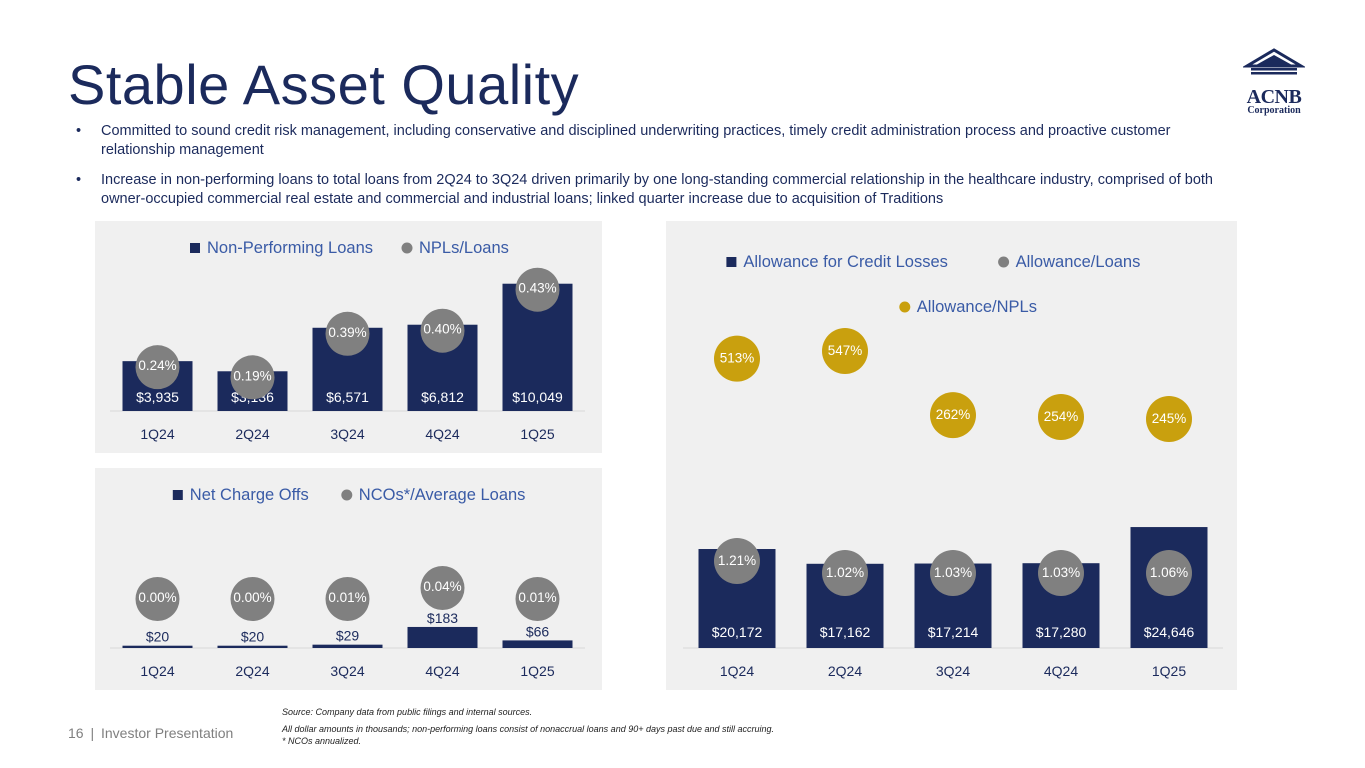  I want to click on logo-subtitle: Corporation, so click(1274, 110).